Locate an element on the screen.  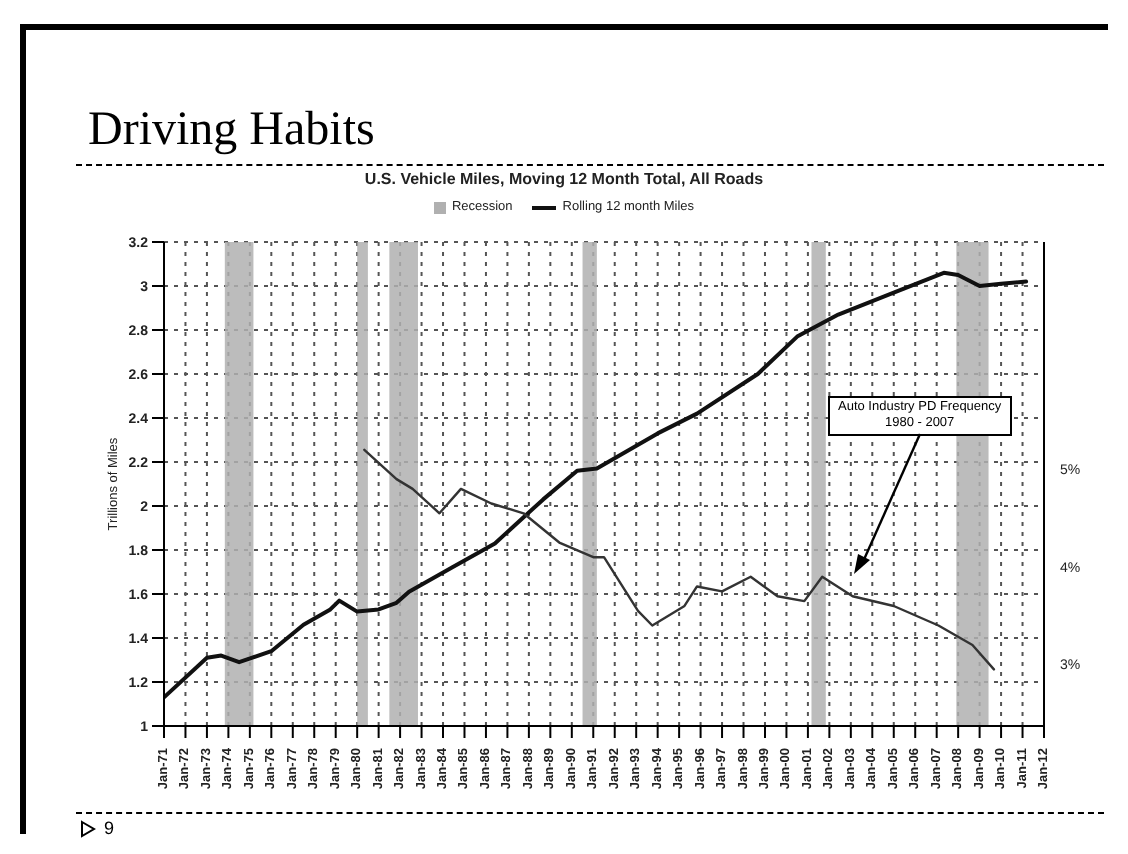
chart-title: Driving Habits is located at coordinates (231, 131).